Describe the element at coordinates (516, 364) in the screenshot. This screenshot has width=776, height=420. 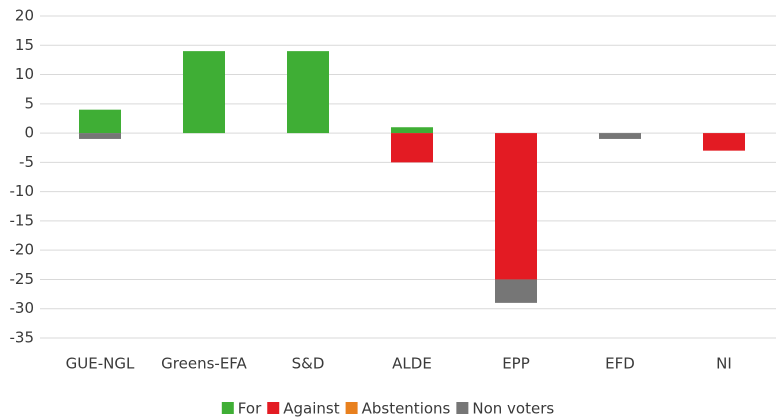
I see `x-tick-label: EPP` at that location.